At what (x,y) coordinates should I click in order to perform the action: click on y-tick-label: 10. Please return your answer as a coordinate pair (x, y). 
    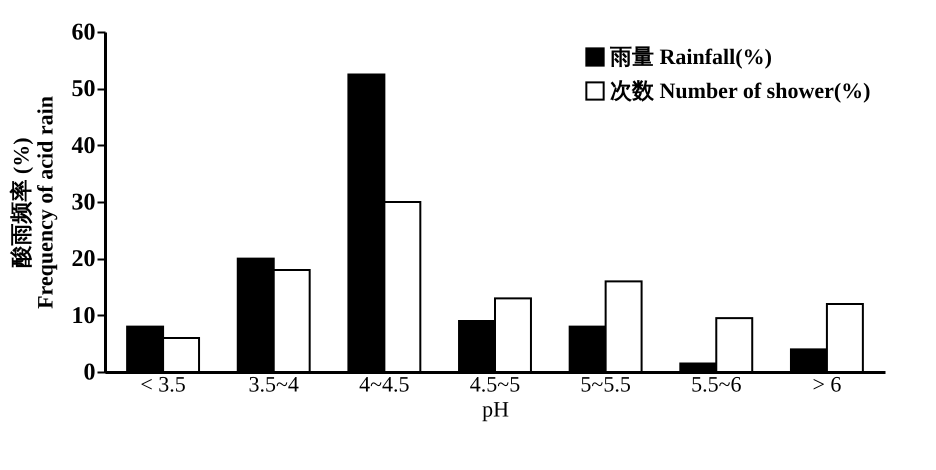
    Looking at the image, I should click on (84, 315).